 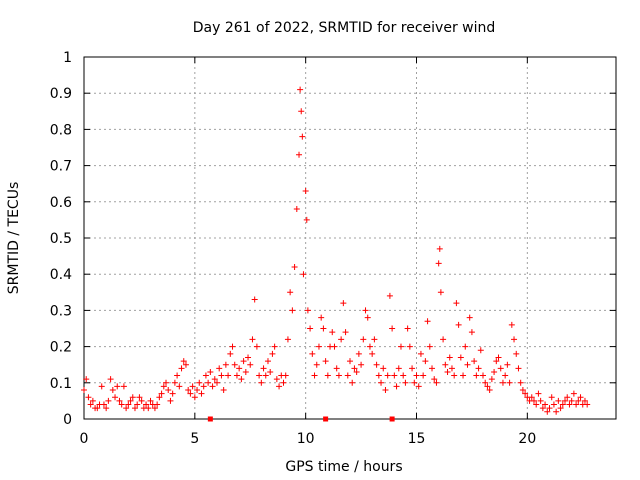 I want to click on y-tick-label: 0.3, so click(x=61, y=311).